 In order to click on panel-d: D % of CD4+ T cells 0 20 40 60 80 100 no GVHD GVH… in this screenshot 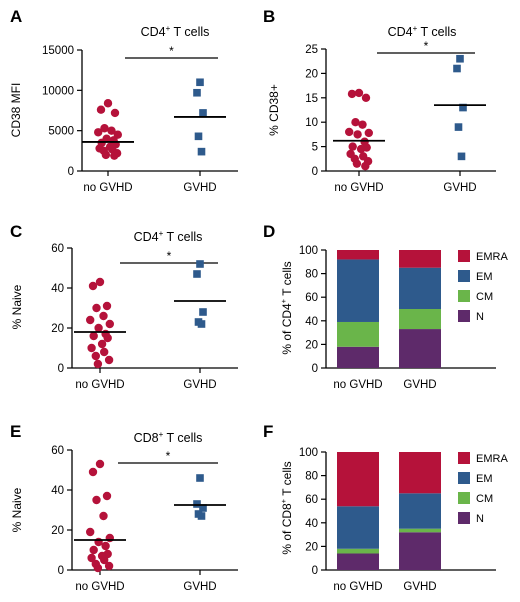, I will do `click(385, 306)`.